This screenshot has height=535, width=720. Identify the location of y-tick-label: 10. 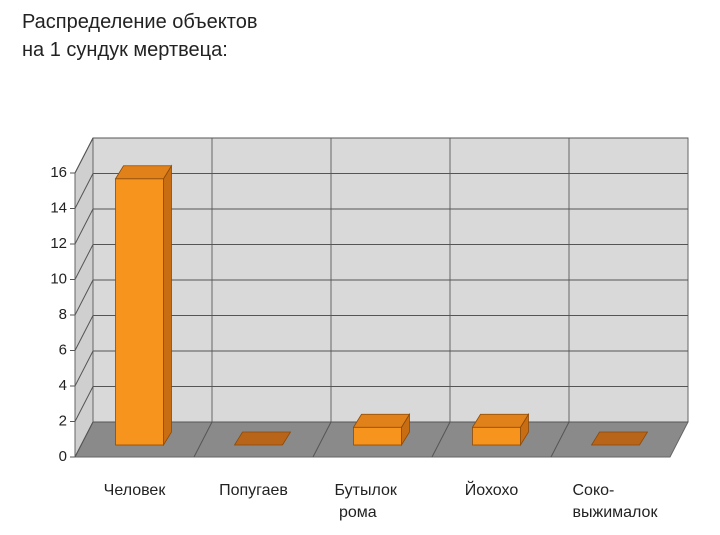
(58, 278).